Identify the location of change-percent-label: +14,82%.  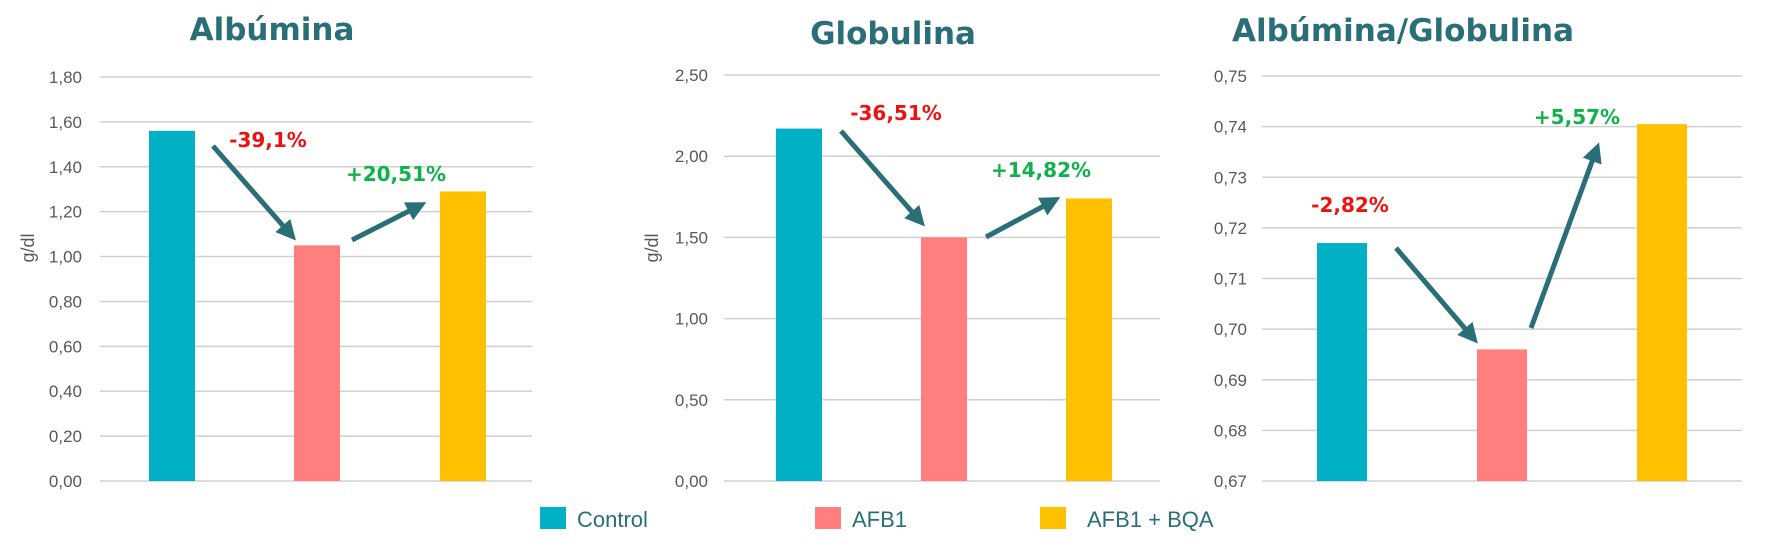
(1041, 170).